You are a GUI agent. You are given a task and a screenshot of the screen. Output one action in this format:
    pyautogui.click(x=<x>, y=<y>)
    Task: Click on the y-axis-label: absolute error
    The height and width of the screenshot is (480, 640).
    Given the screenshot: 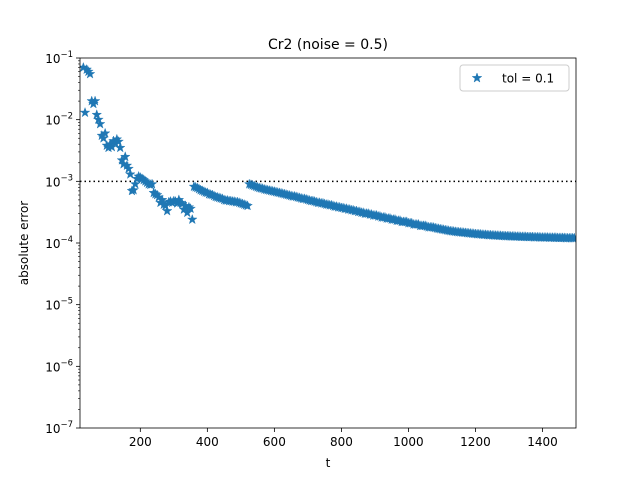 What is the action you would take?
    pyautogui.click(x=24, y=243)
    